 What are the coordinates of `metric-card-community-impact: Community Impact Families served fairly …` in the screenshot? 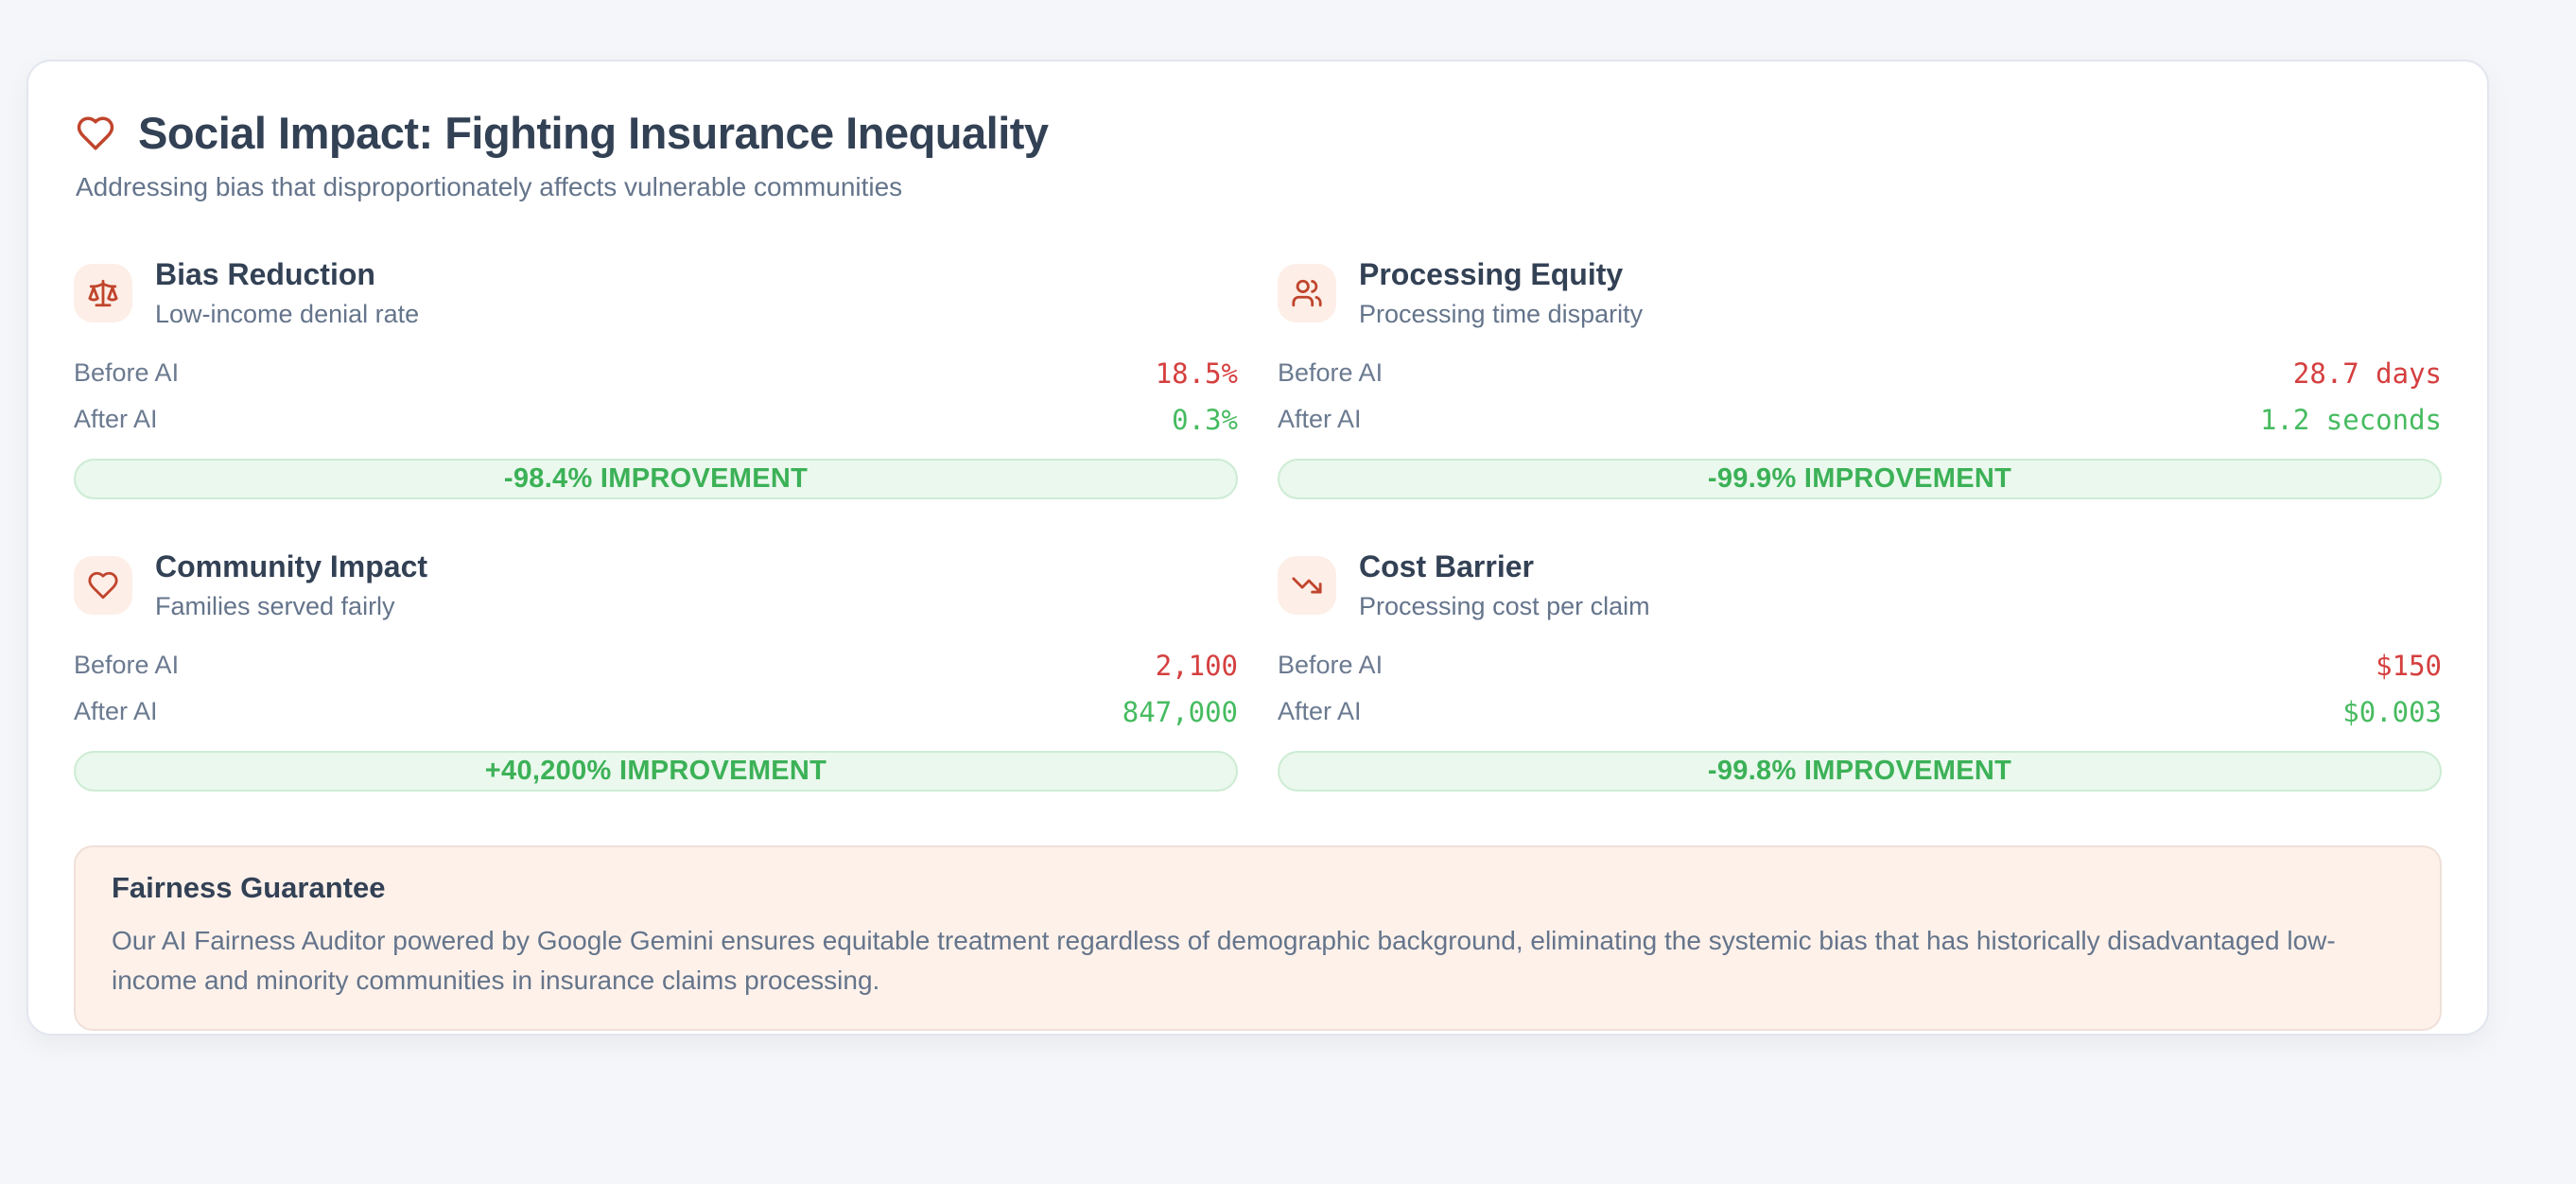 It's located at (656, 670).